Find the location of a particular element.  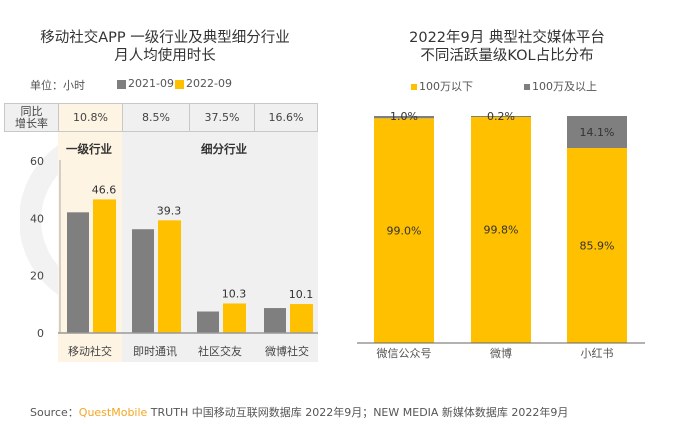

category-label: 微信公众号 is located at coordinates (404, 353).